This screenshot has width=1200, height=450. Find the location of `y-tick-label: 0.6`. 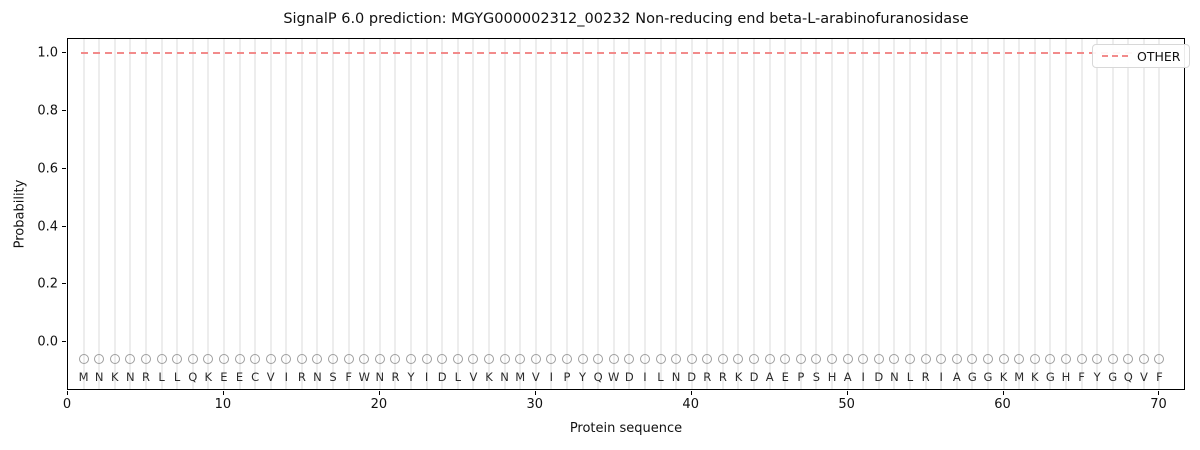

y-tick-label: 0.6 is located at coordinates (47, 169).